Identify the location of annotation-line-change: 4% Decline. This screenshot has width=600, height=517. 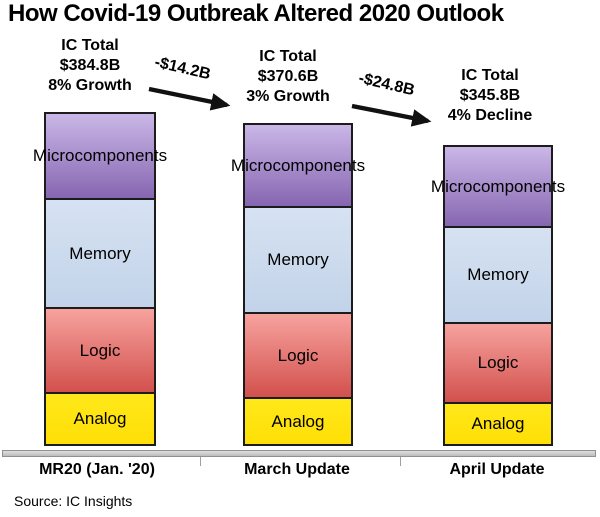
(490, 115).